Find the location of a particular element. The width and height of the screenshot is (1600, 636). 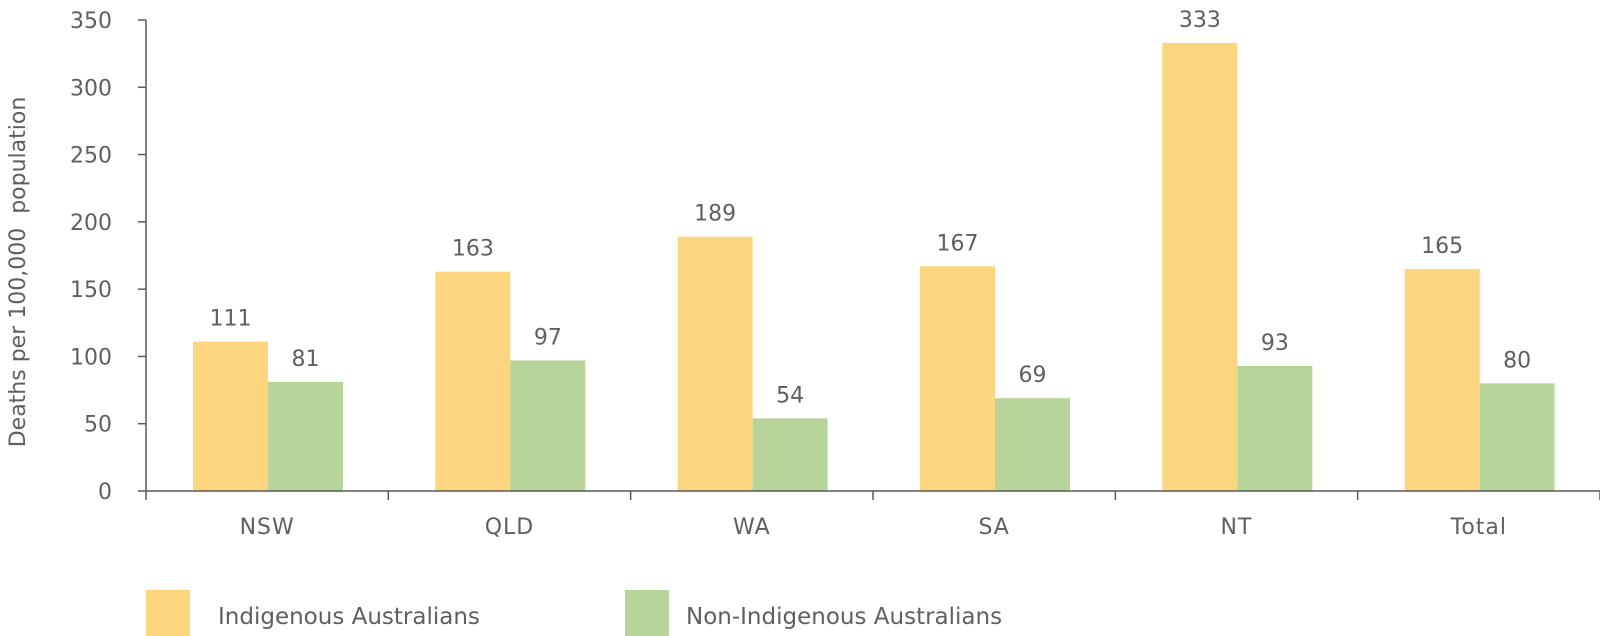

legend-swatch-indigenous is located at coordinates (168, 613).